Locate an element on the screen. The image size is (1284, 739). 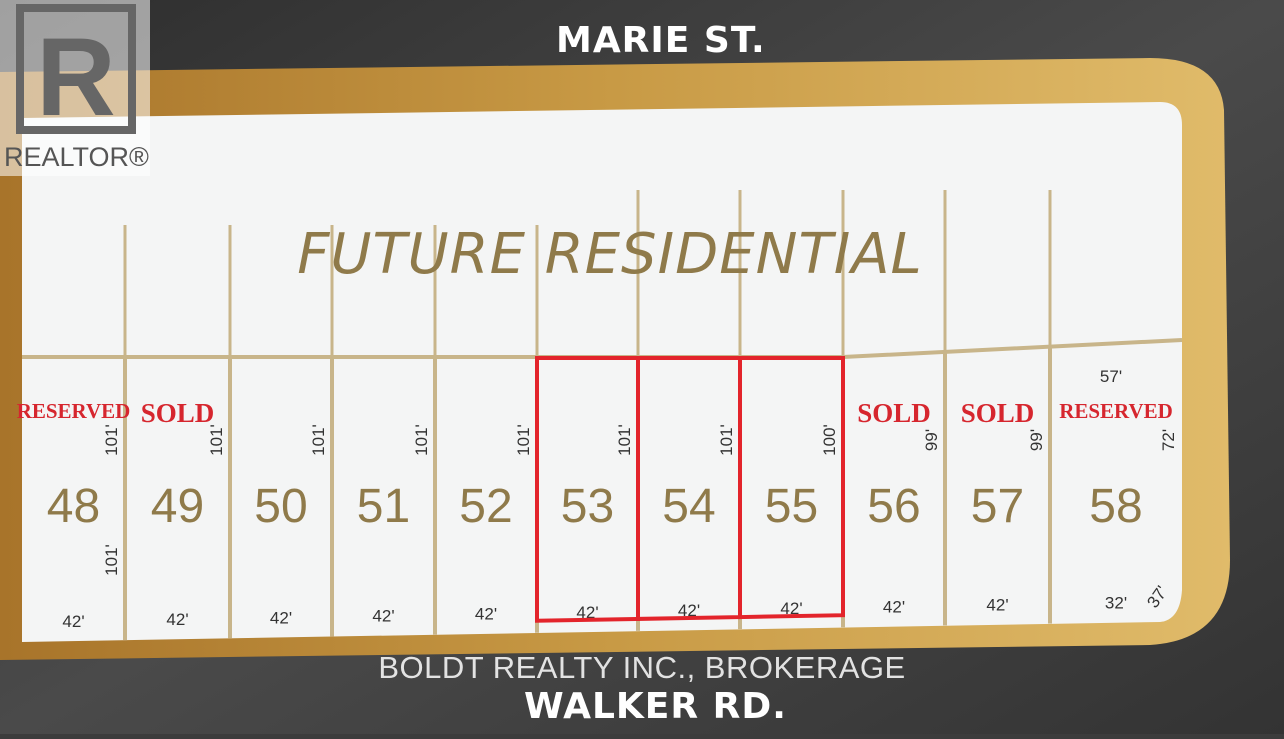
future-residential-label: FUTURE RESIDENTIAL is located at coordinates (609, 254).